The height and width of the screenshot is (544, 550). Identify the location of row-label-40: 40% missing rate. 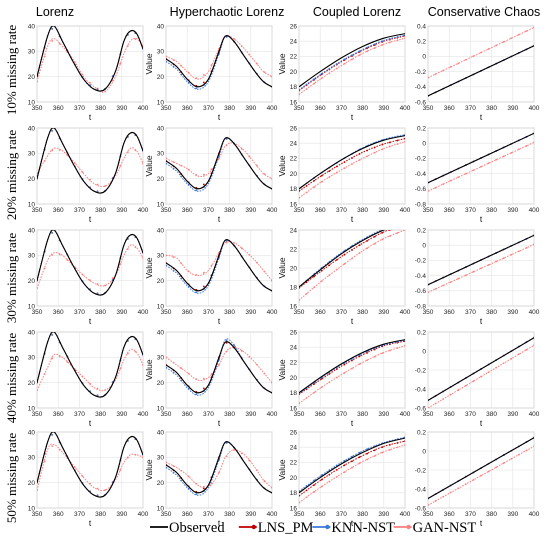
(11, 378).